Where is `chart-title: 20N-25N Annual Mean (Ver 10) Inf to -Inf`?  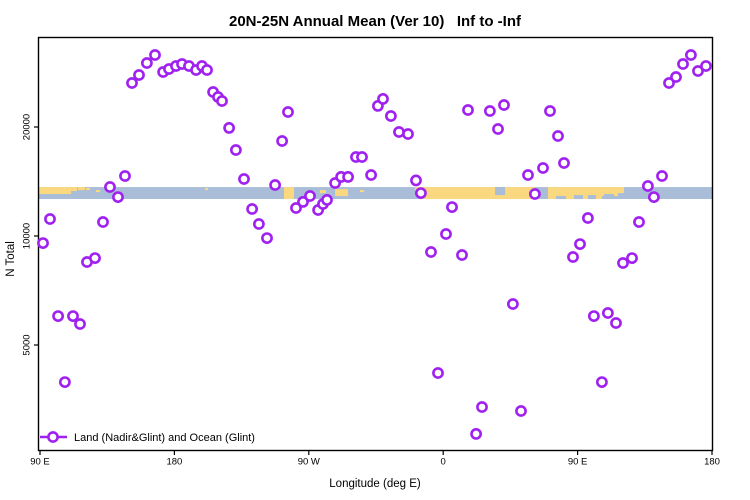 chart-title: 20N-25N Annual Mean (Ver 10) Inf to -Inf is located at coordinates (375, 21).